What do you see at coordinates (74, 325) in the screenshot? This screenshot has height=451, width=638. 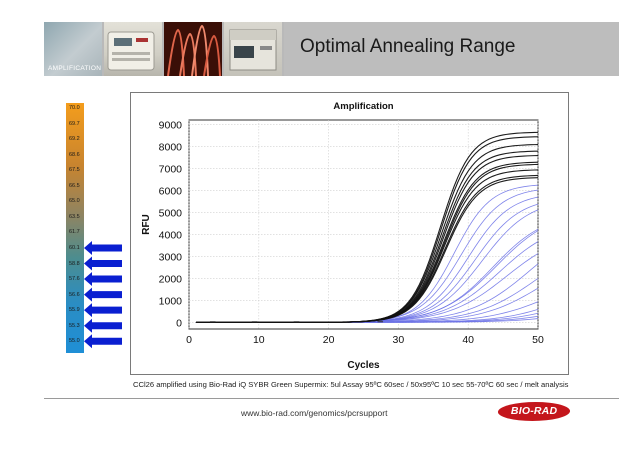 I see `temperature-label: 55.3` at bounding box center [74, 325].